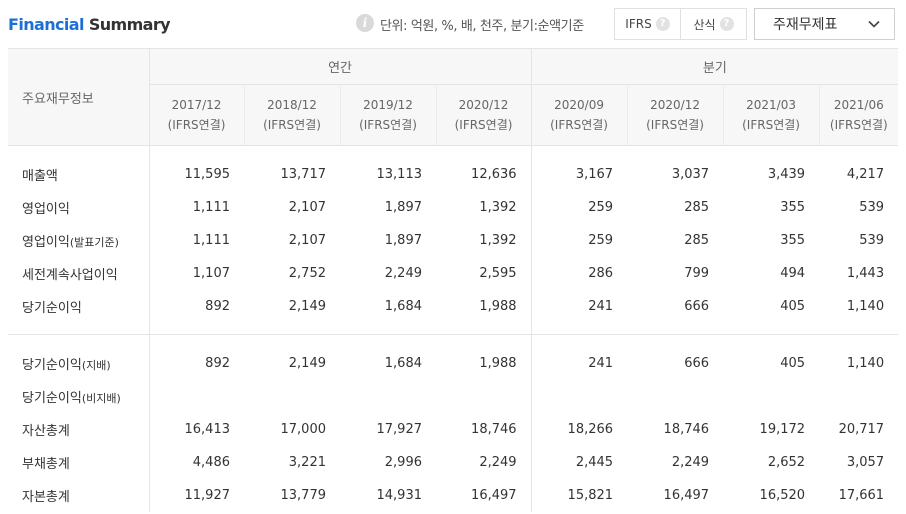  Describe the element at coordinates (782, 495) in the screenshot. I see `value-cell: 16,520` at that location.